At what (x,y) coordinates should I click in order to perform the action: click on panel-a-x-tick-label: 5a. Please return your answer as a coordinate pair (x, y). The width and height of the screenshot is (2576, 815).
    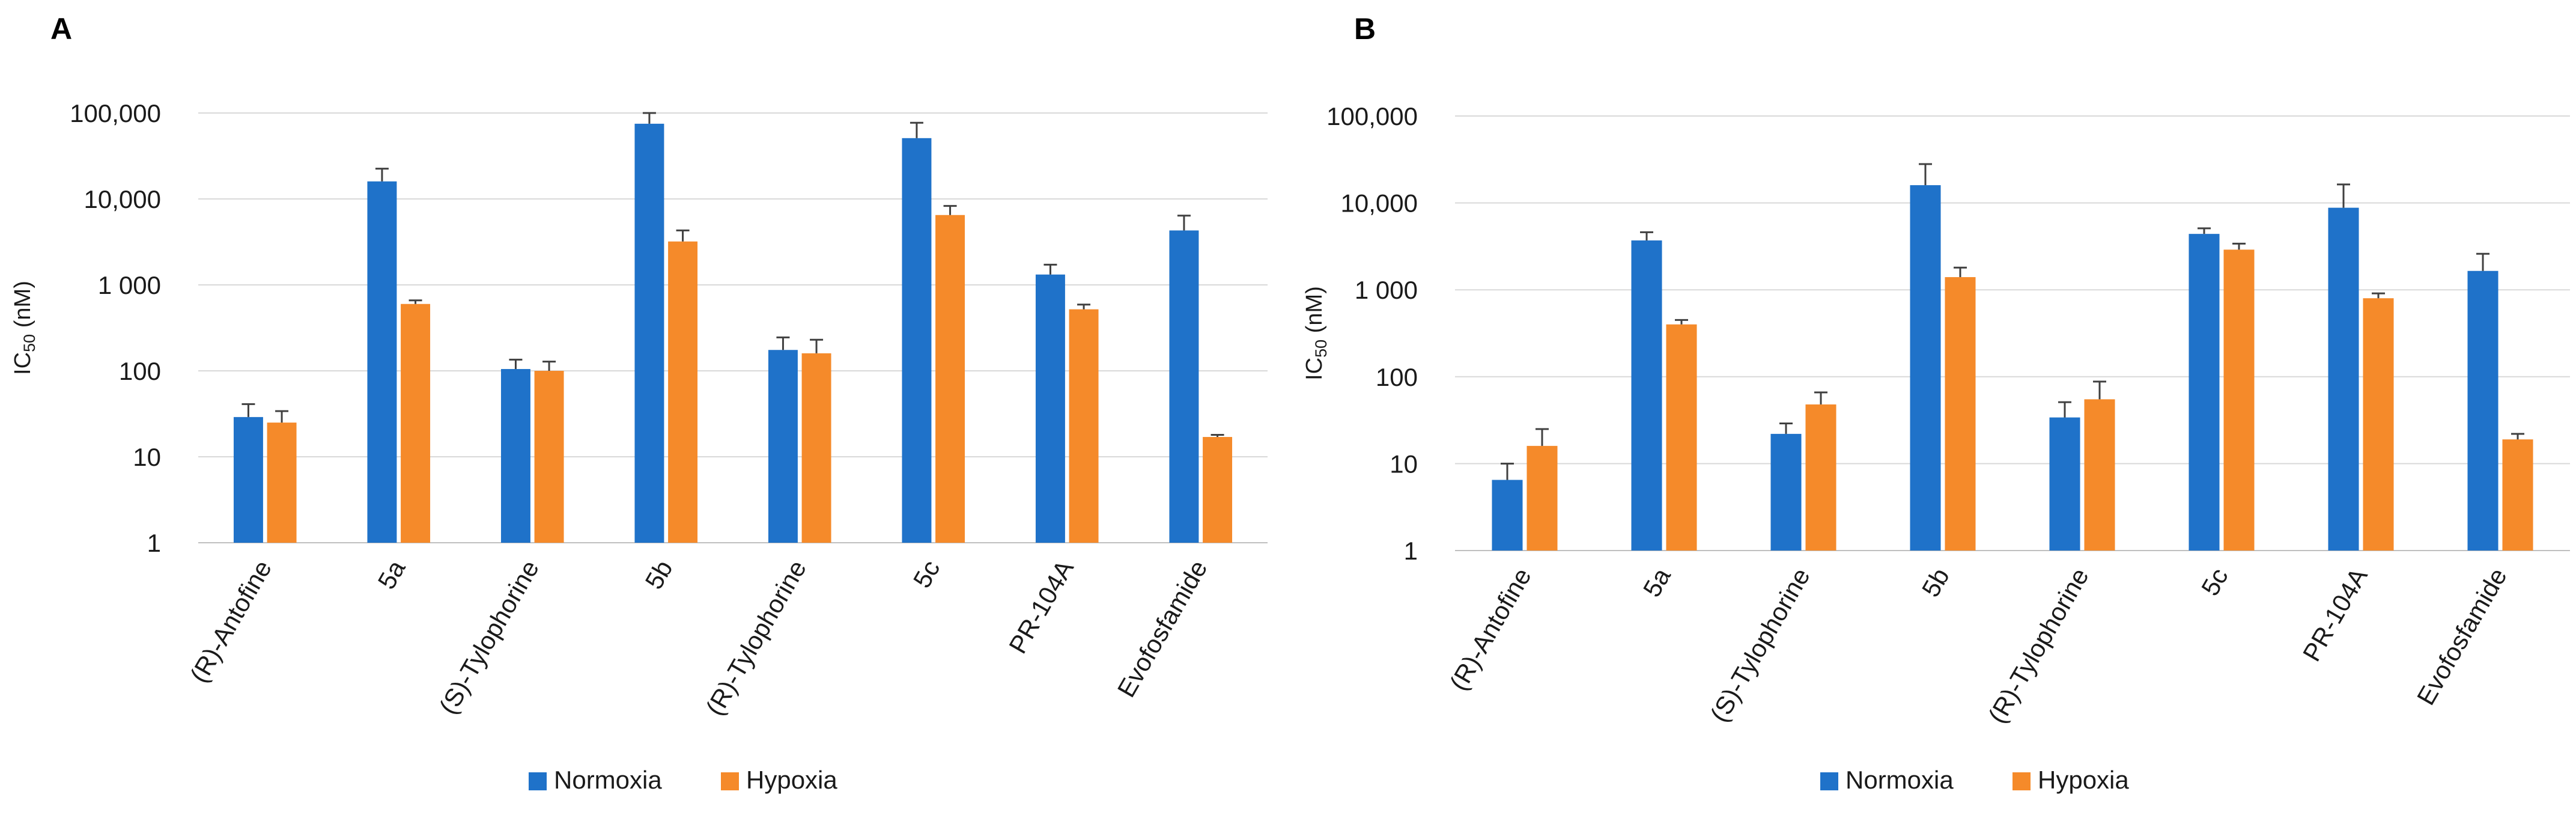
    Looking at the image, I should click on (391, 574).